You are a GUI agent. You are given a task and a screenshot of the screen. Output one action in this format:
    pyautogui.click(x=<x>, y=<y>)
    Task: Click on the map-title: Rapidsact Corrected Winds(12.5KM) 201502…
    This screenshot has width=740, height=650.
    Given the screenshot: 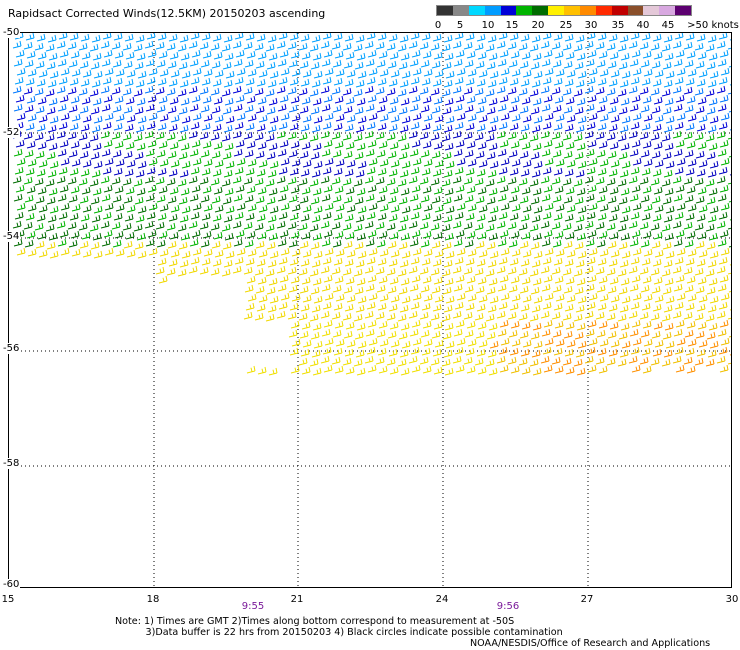 What is the action you would take?
    pyautogui.click(x=167, y=13)
    